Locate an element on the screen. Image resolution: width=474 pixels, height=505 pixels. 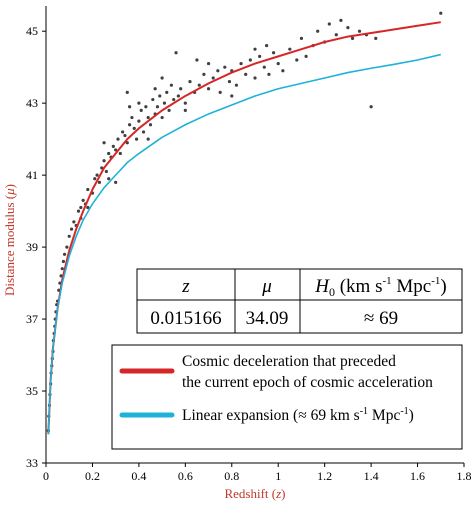
h0-units-1: (km s is located at coordinates (359, 286).